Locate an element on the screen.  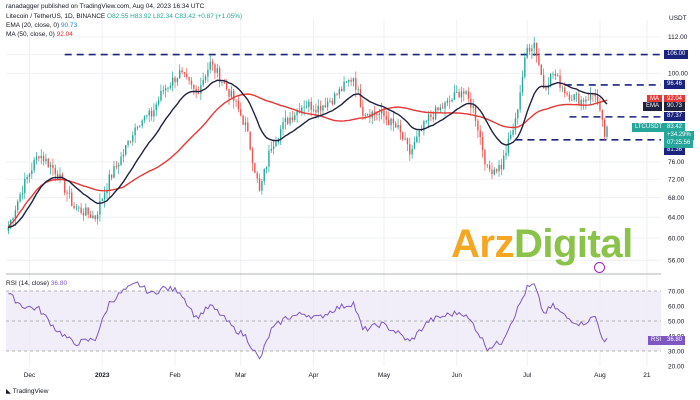
x-tick-label: Jul is located at coordinates (527, 375).